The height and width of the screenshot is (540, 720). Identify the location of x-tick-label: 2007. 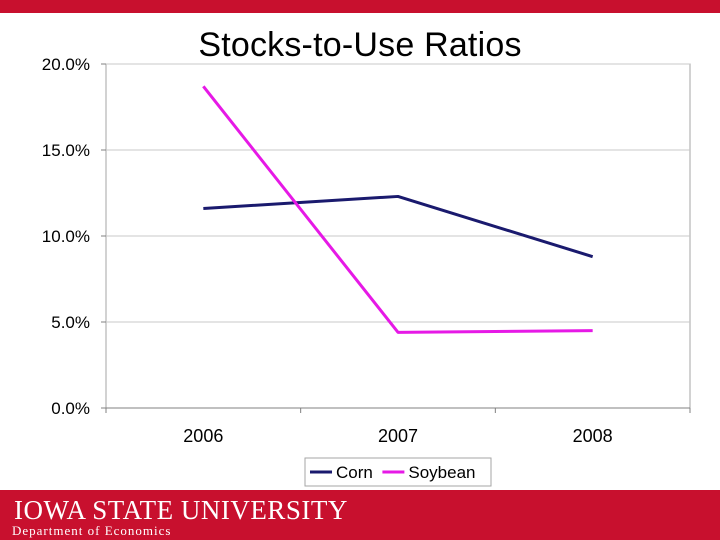
(398, 436).